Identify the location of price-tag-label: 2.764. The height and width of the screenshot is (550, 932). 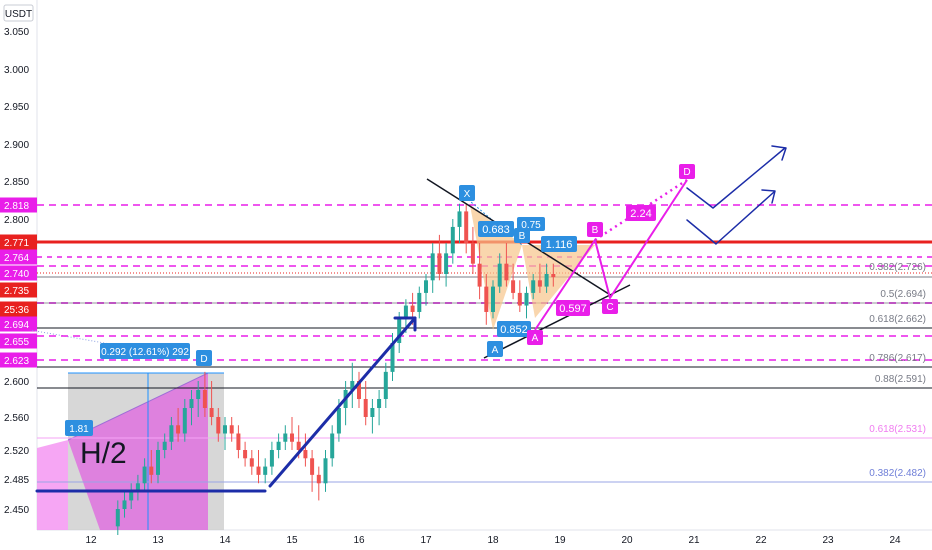
(16, 258).